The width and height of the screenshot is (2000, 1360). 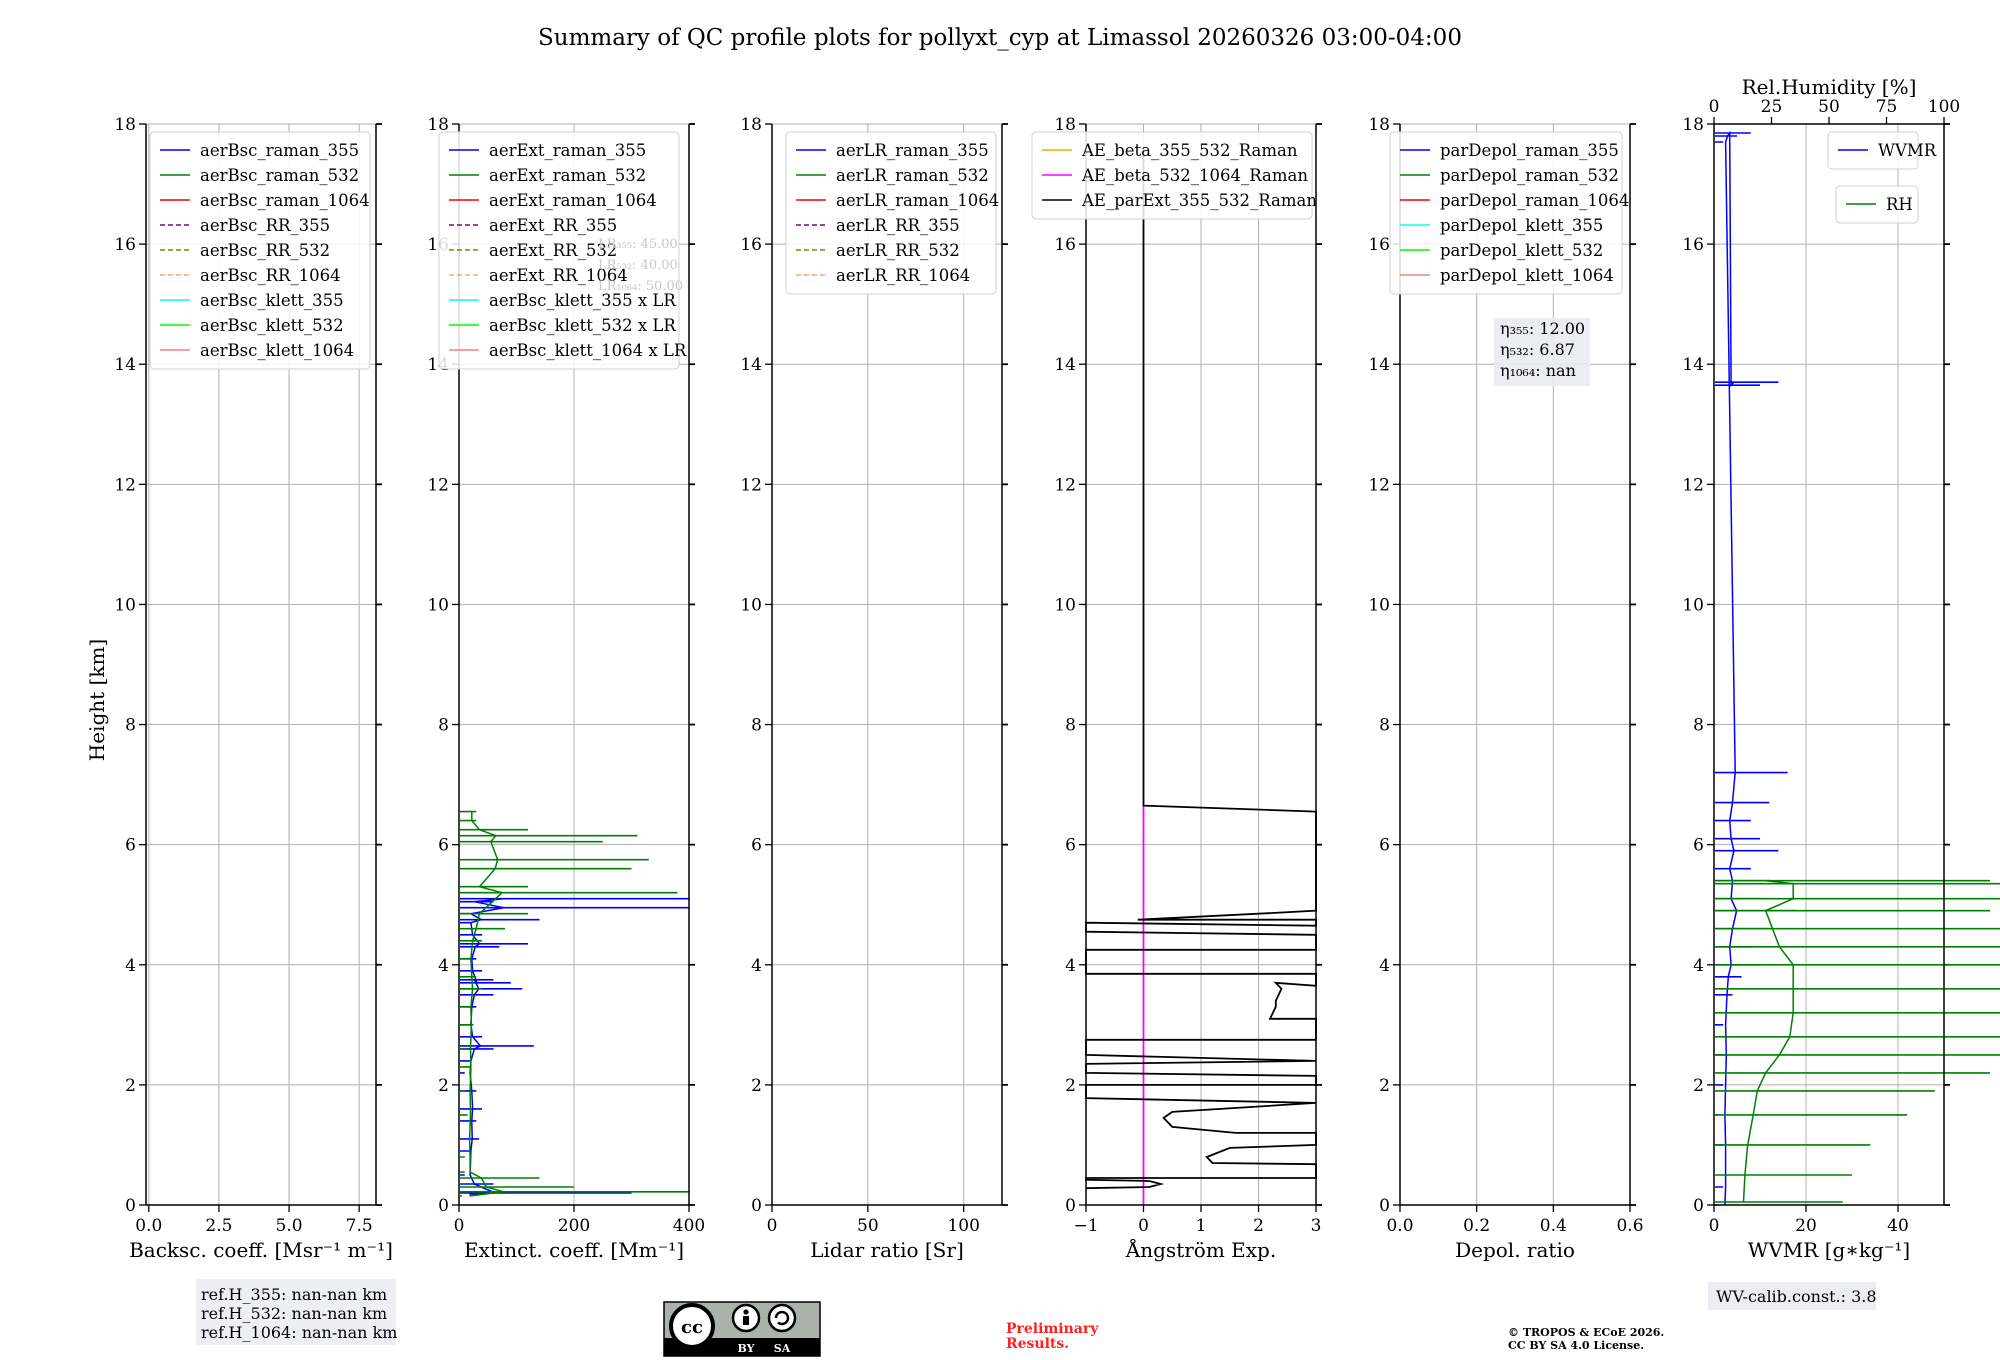 I want to click on legend-label: aerBsc_klett_355 x LR, so click(x=582, y=300).